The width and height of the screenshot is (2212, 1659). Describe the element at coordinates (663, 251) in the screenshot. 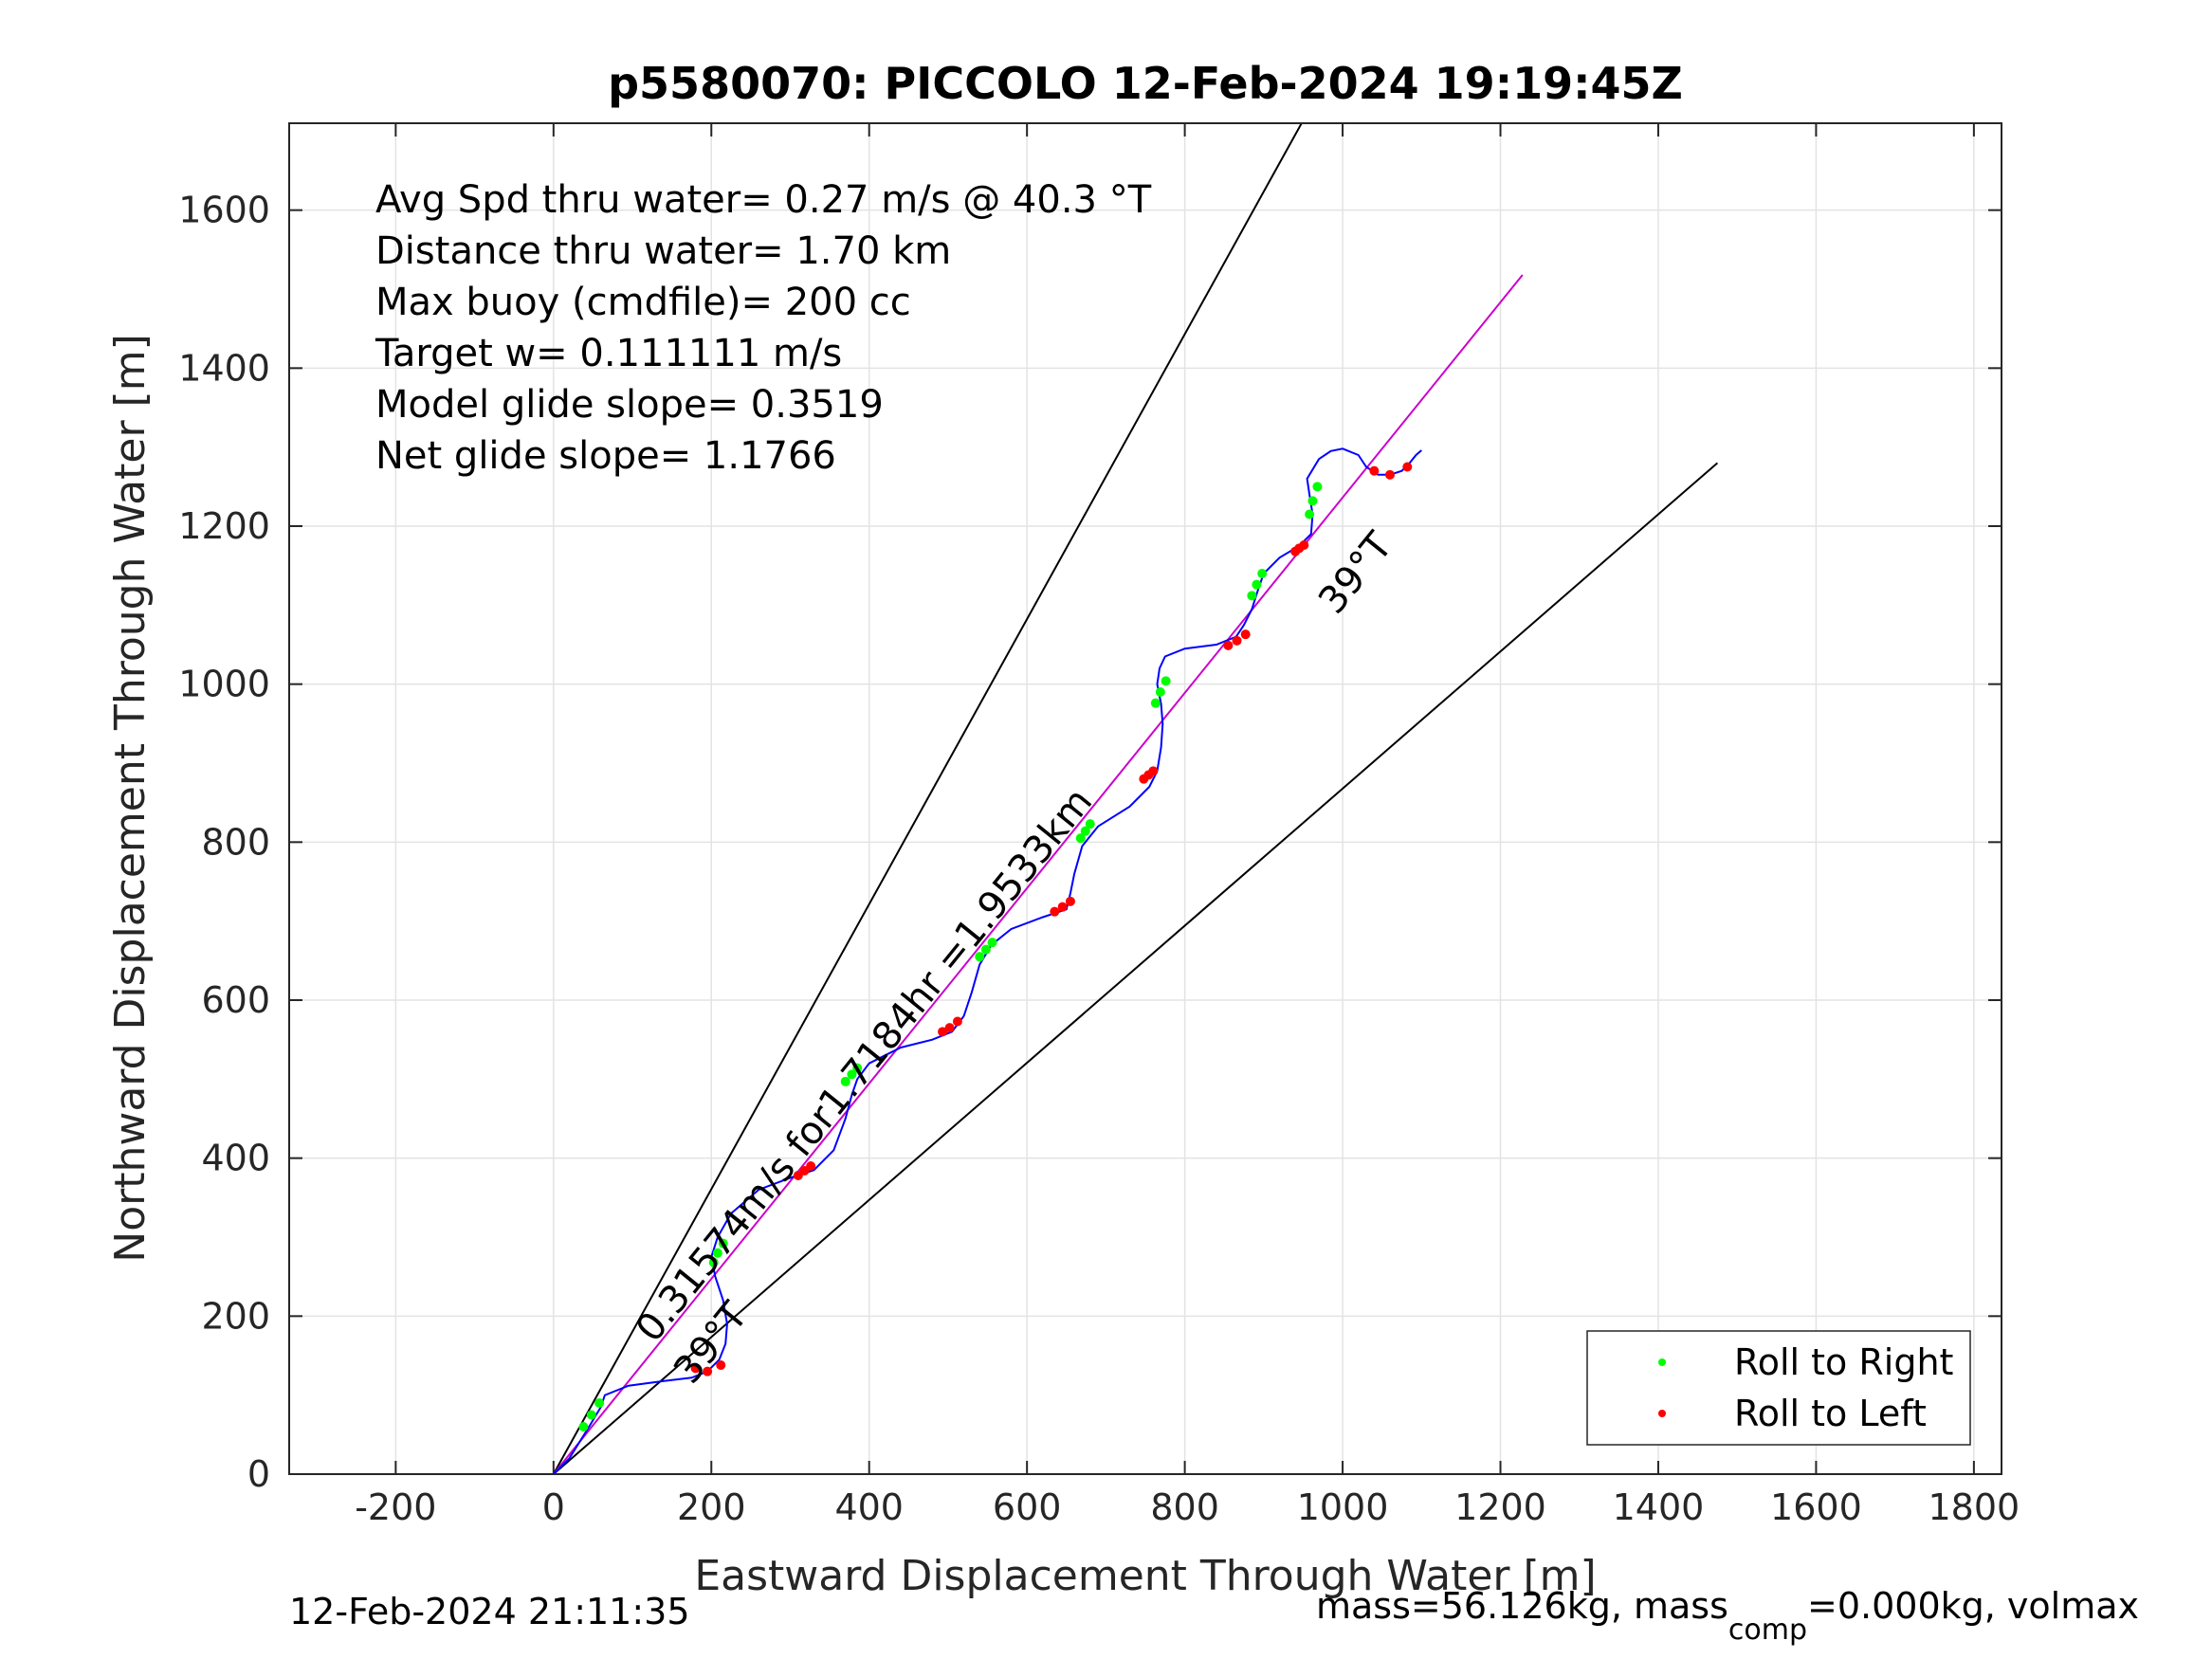

I see `stat-distance: Distance thru water= 1.70 km` at that location.